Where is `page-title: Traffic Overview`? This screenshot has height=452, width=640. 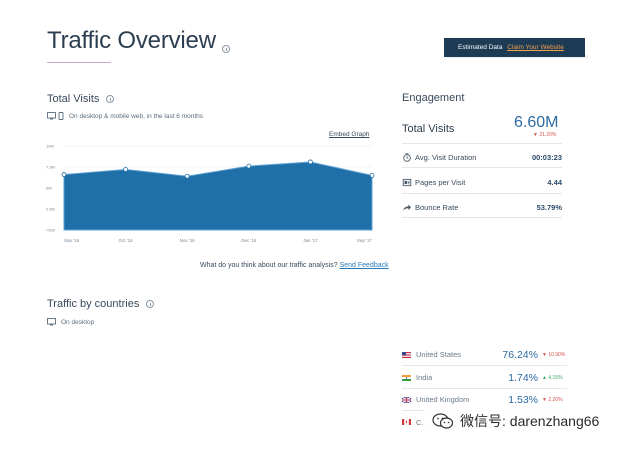
page-title: Traffic Overview is located at coordinates (131, 40).